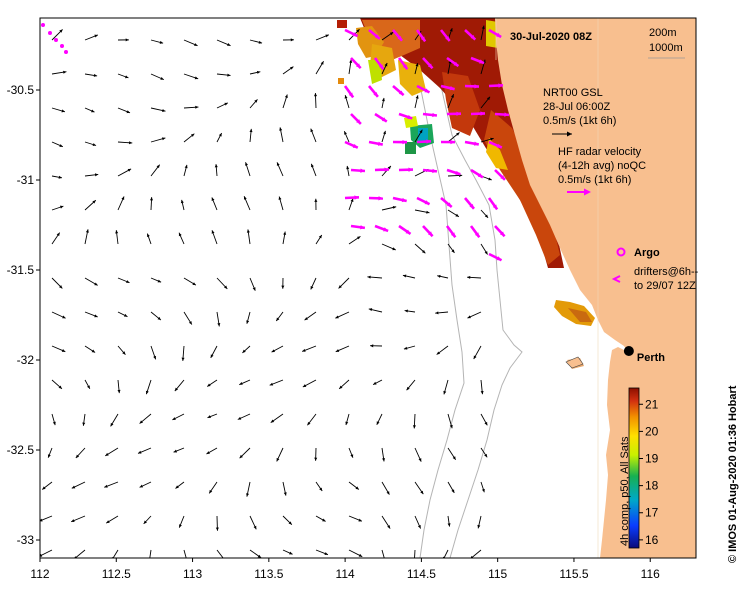 The width and height of the screenshot is (739, 592). What do you see at coordinates (26, 180) in the screenshot?
I see `y-tick-label: -31` at bounding box center [26, 180].